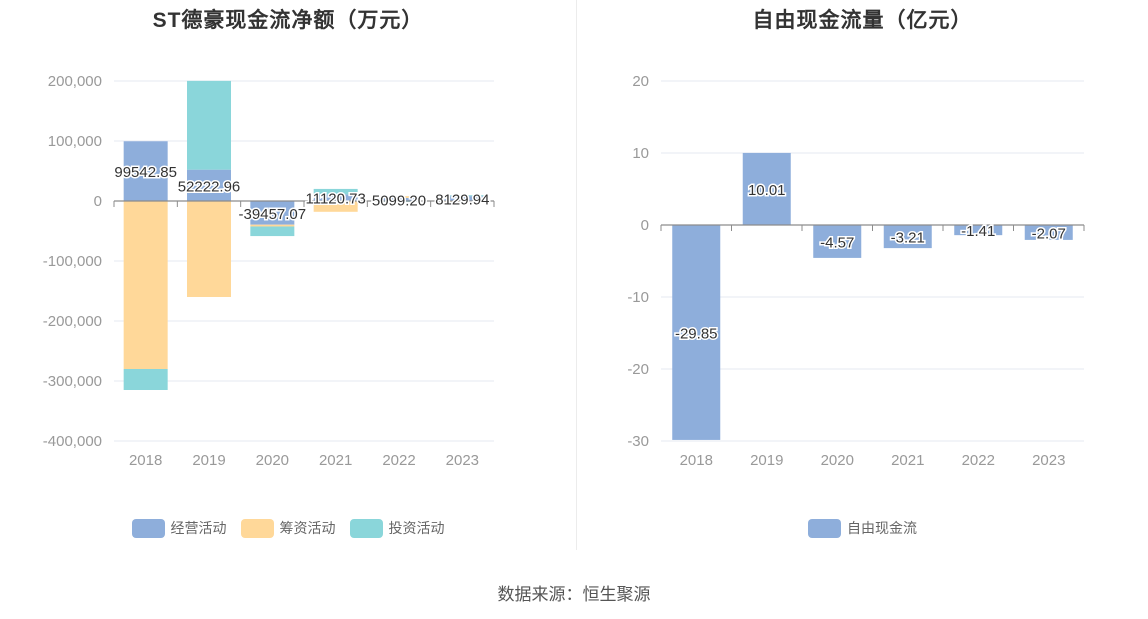 The height and width of the screenshot is (619, 1148). Describe the element at coordinates (640, 81) in the screenshot. I see `y-tick-label: 20` at that location.